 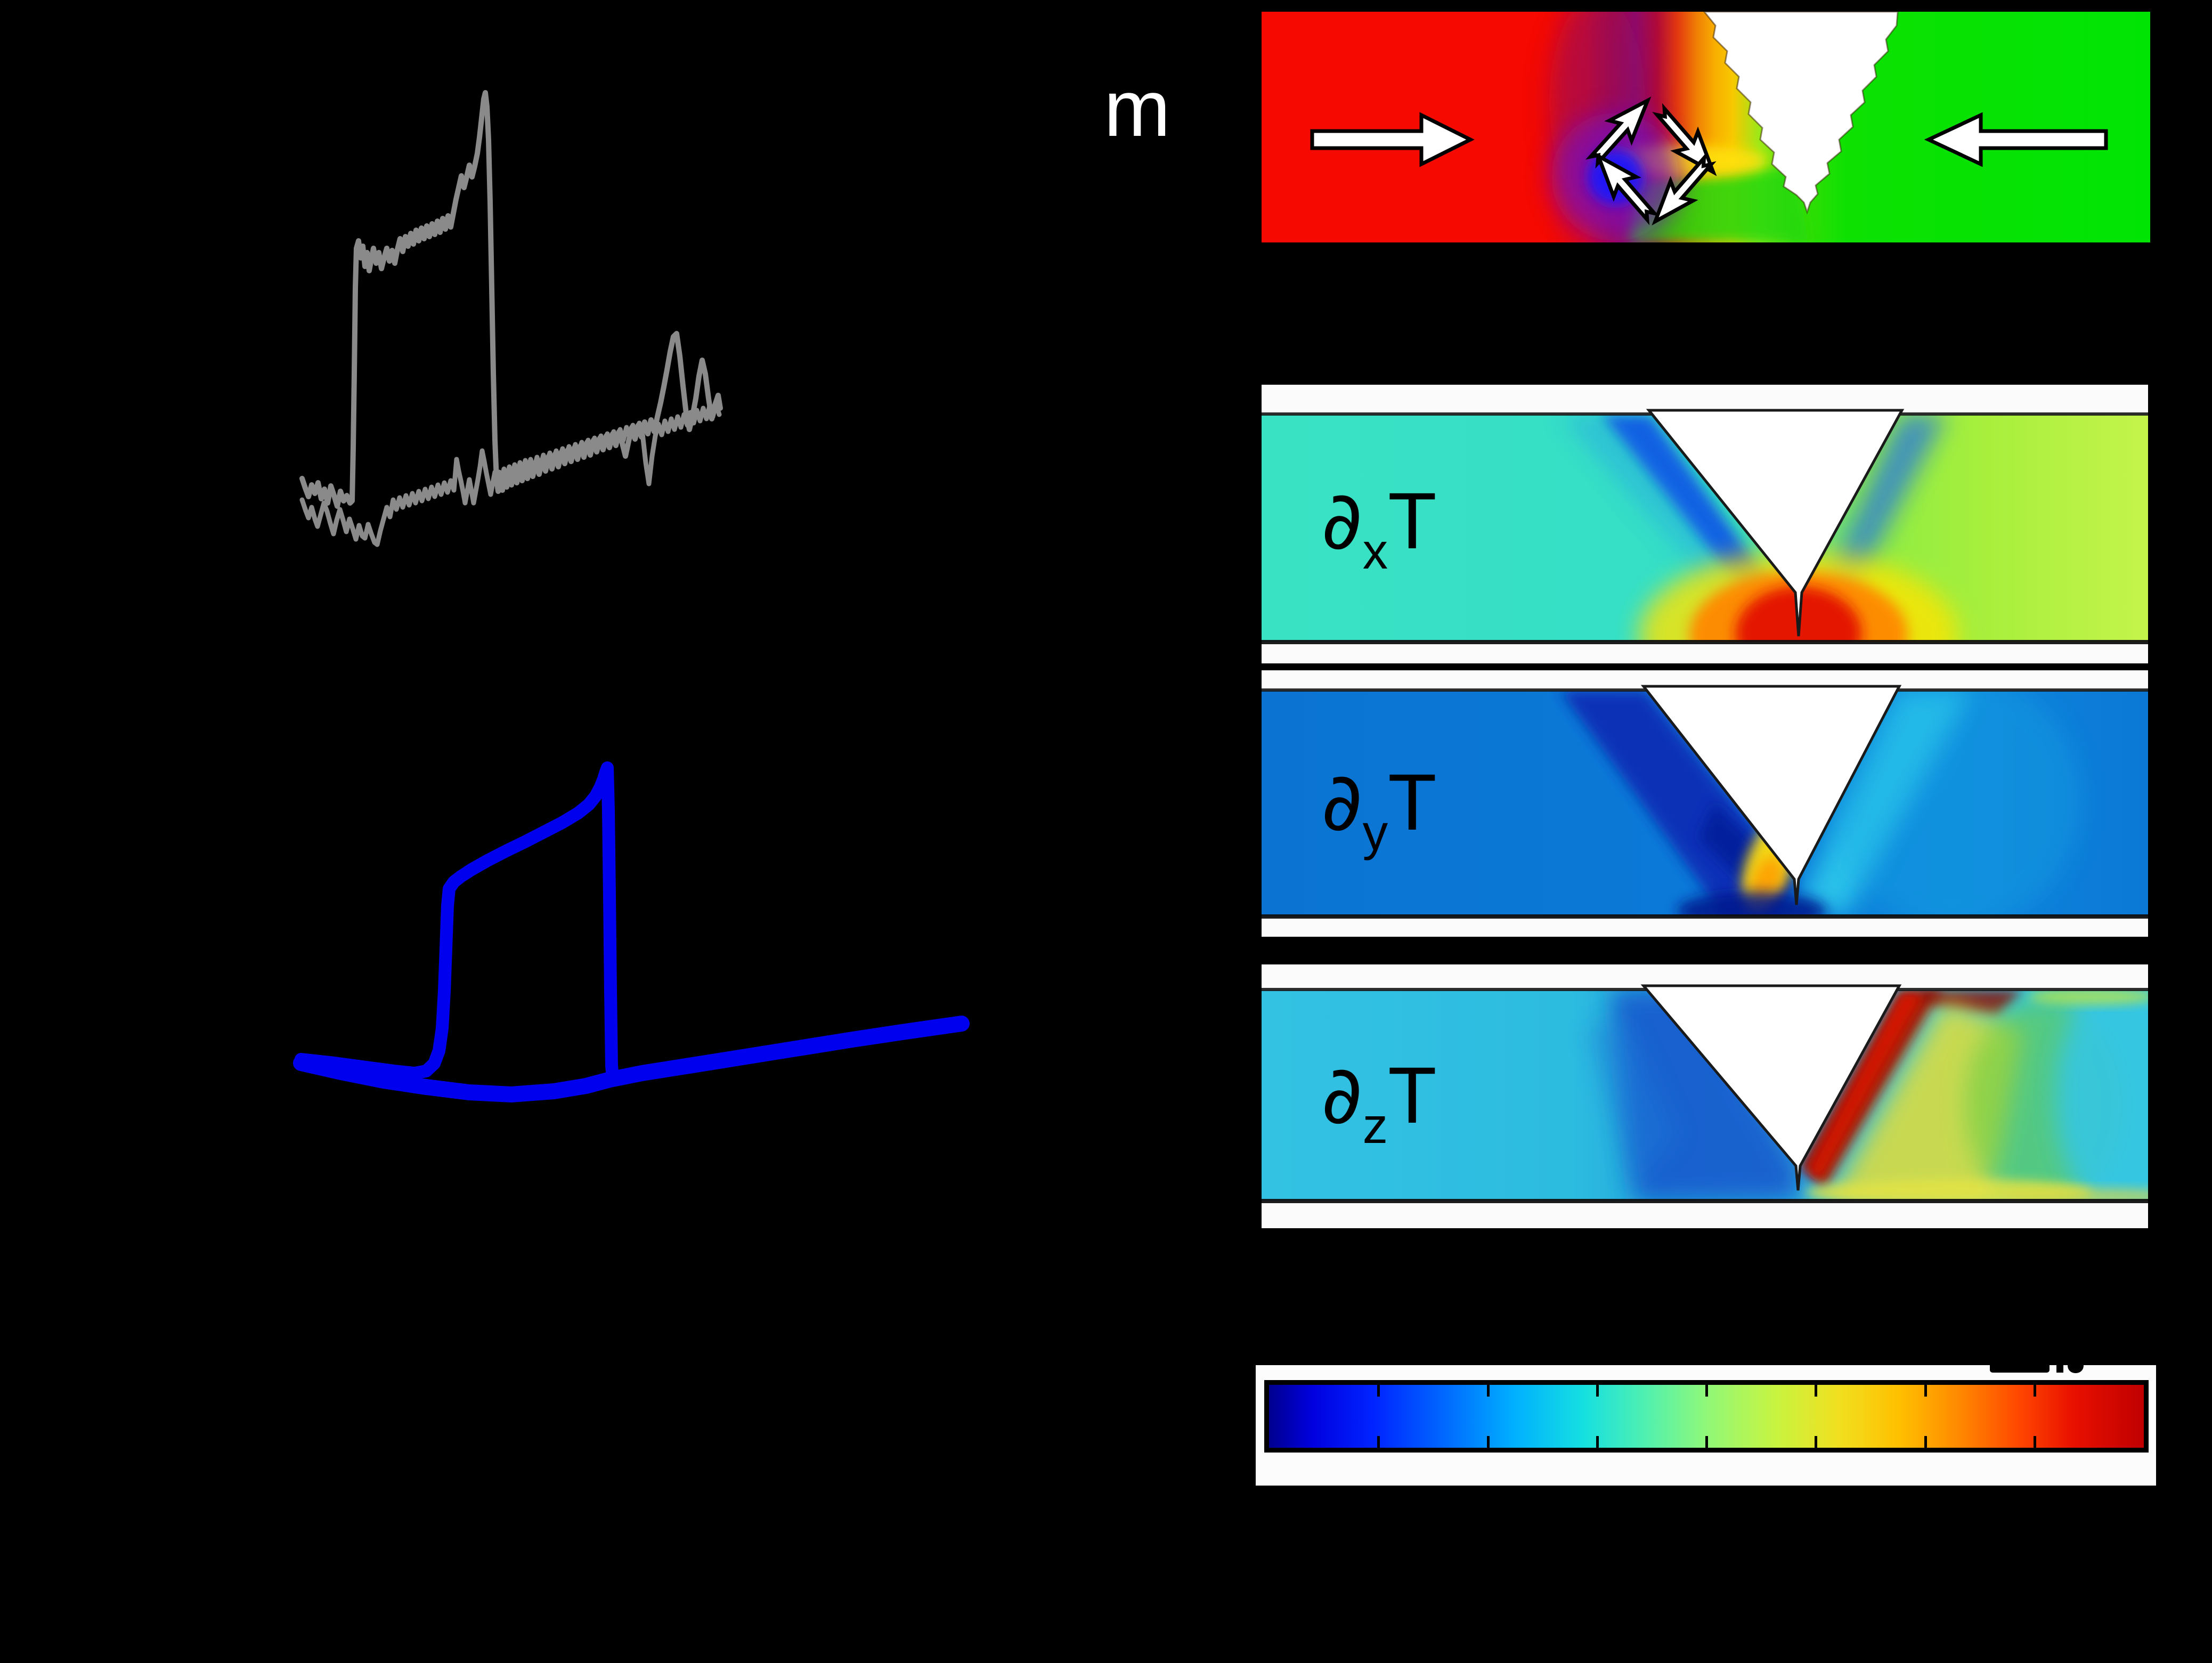 I want to click on colorbar-panel: 0.04 0.02, so click(x=1706, y=1425).